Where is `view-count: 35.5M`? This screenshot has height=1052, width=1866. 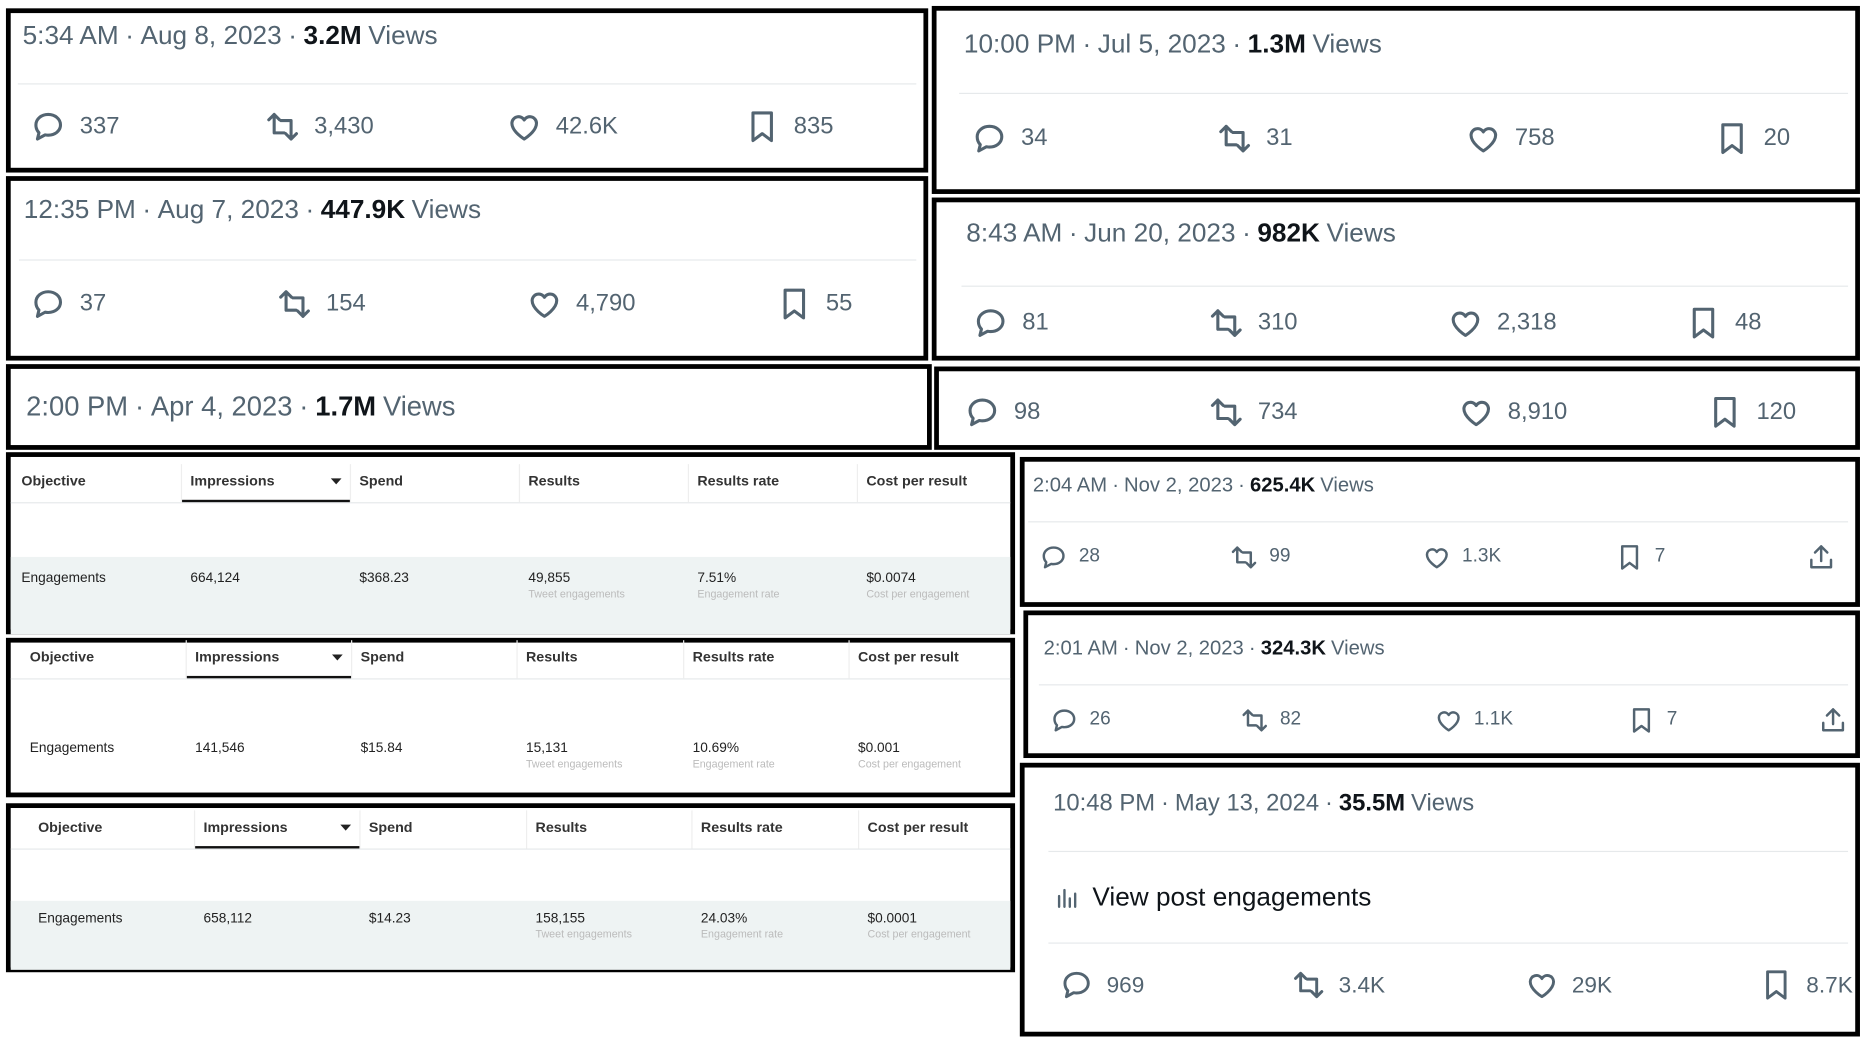
view-count: 35.5M is located at coordinates (1372, 803).